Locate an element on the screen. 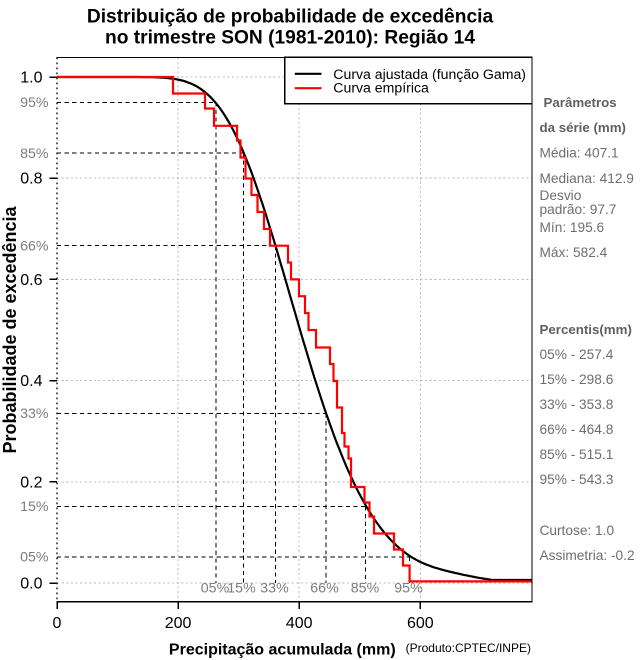 This screenshot has width=640, height=660. svg-text: 95% - 543.3 is located at coordinates (577, 479).